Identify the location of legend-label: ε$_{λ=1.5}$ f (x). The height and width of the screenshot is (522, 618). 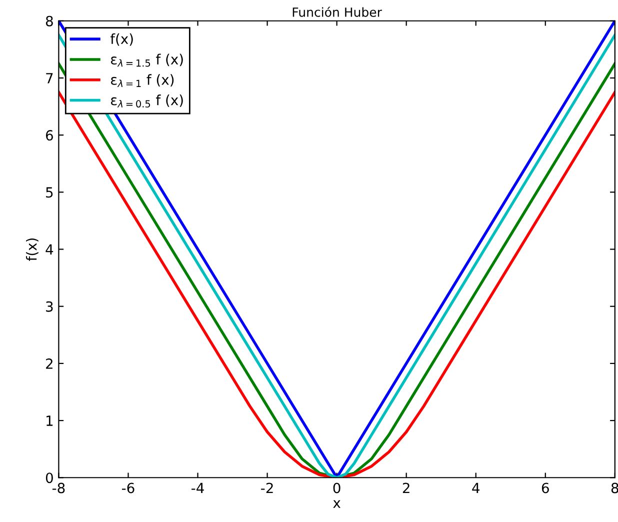
(147, 60).